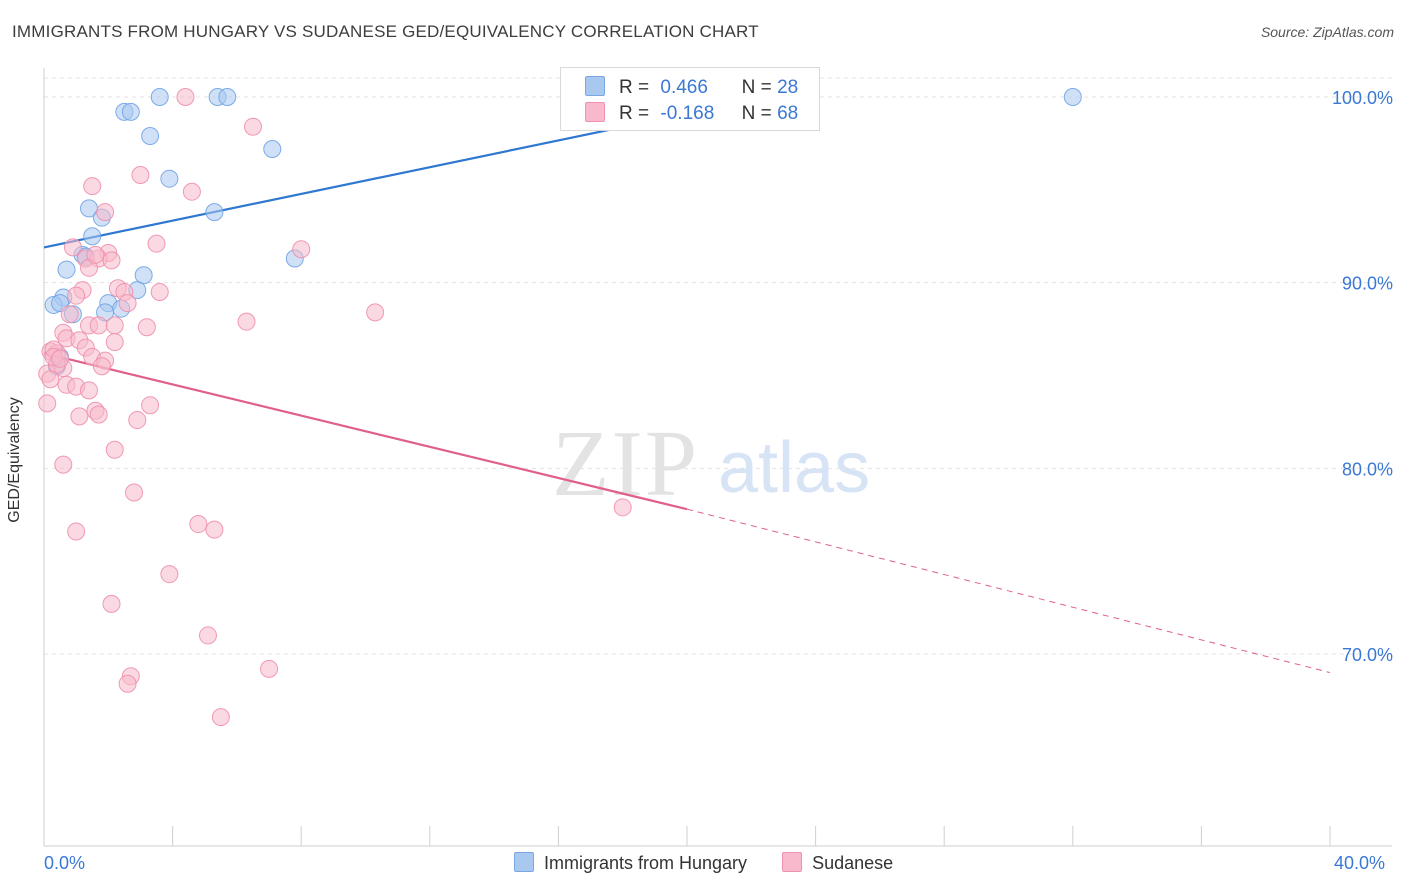  Describe the element at coordinates (365, 431) in the screenshot. I see `trend-line-sudanese` at that location.